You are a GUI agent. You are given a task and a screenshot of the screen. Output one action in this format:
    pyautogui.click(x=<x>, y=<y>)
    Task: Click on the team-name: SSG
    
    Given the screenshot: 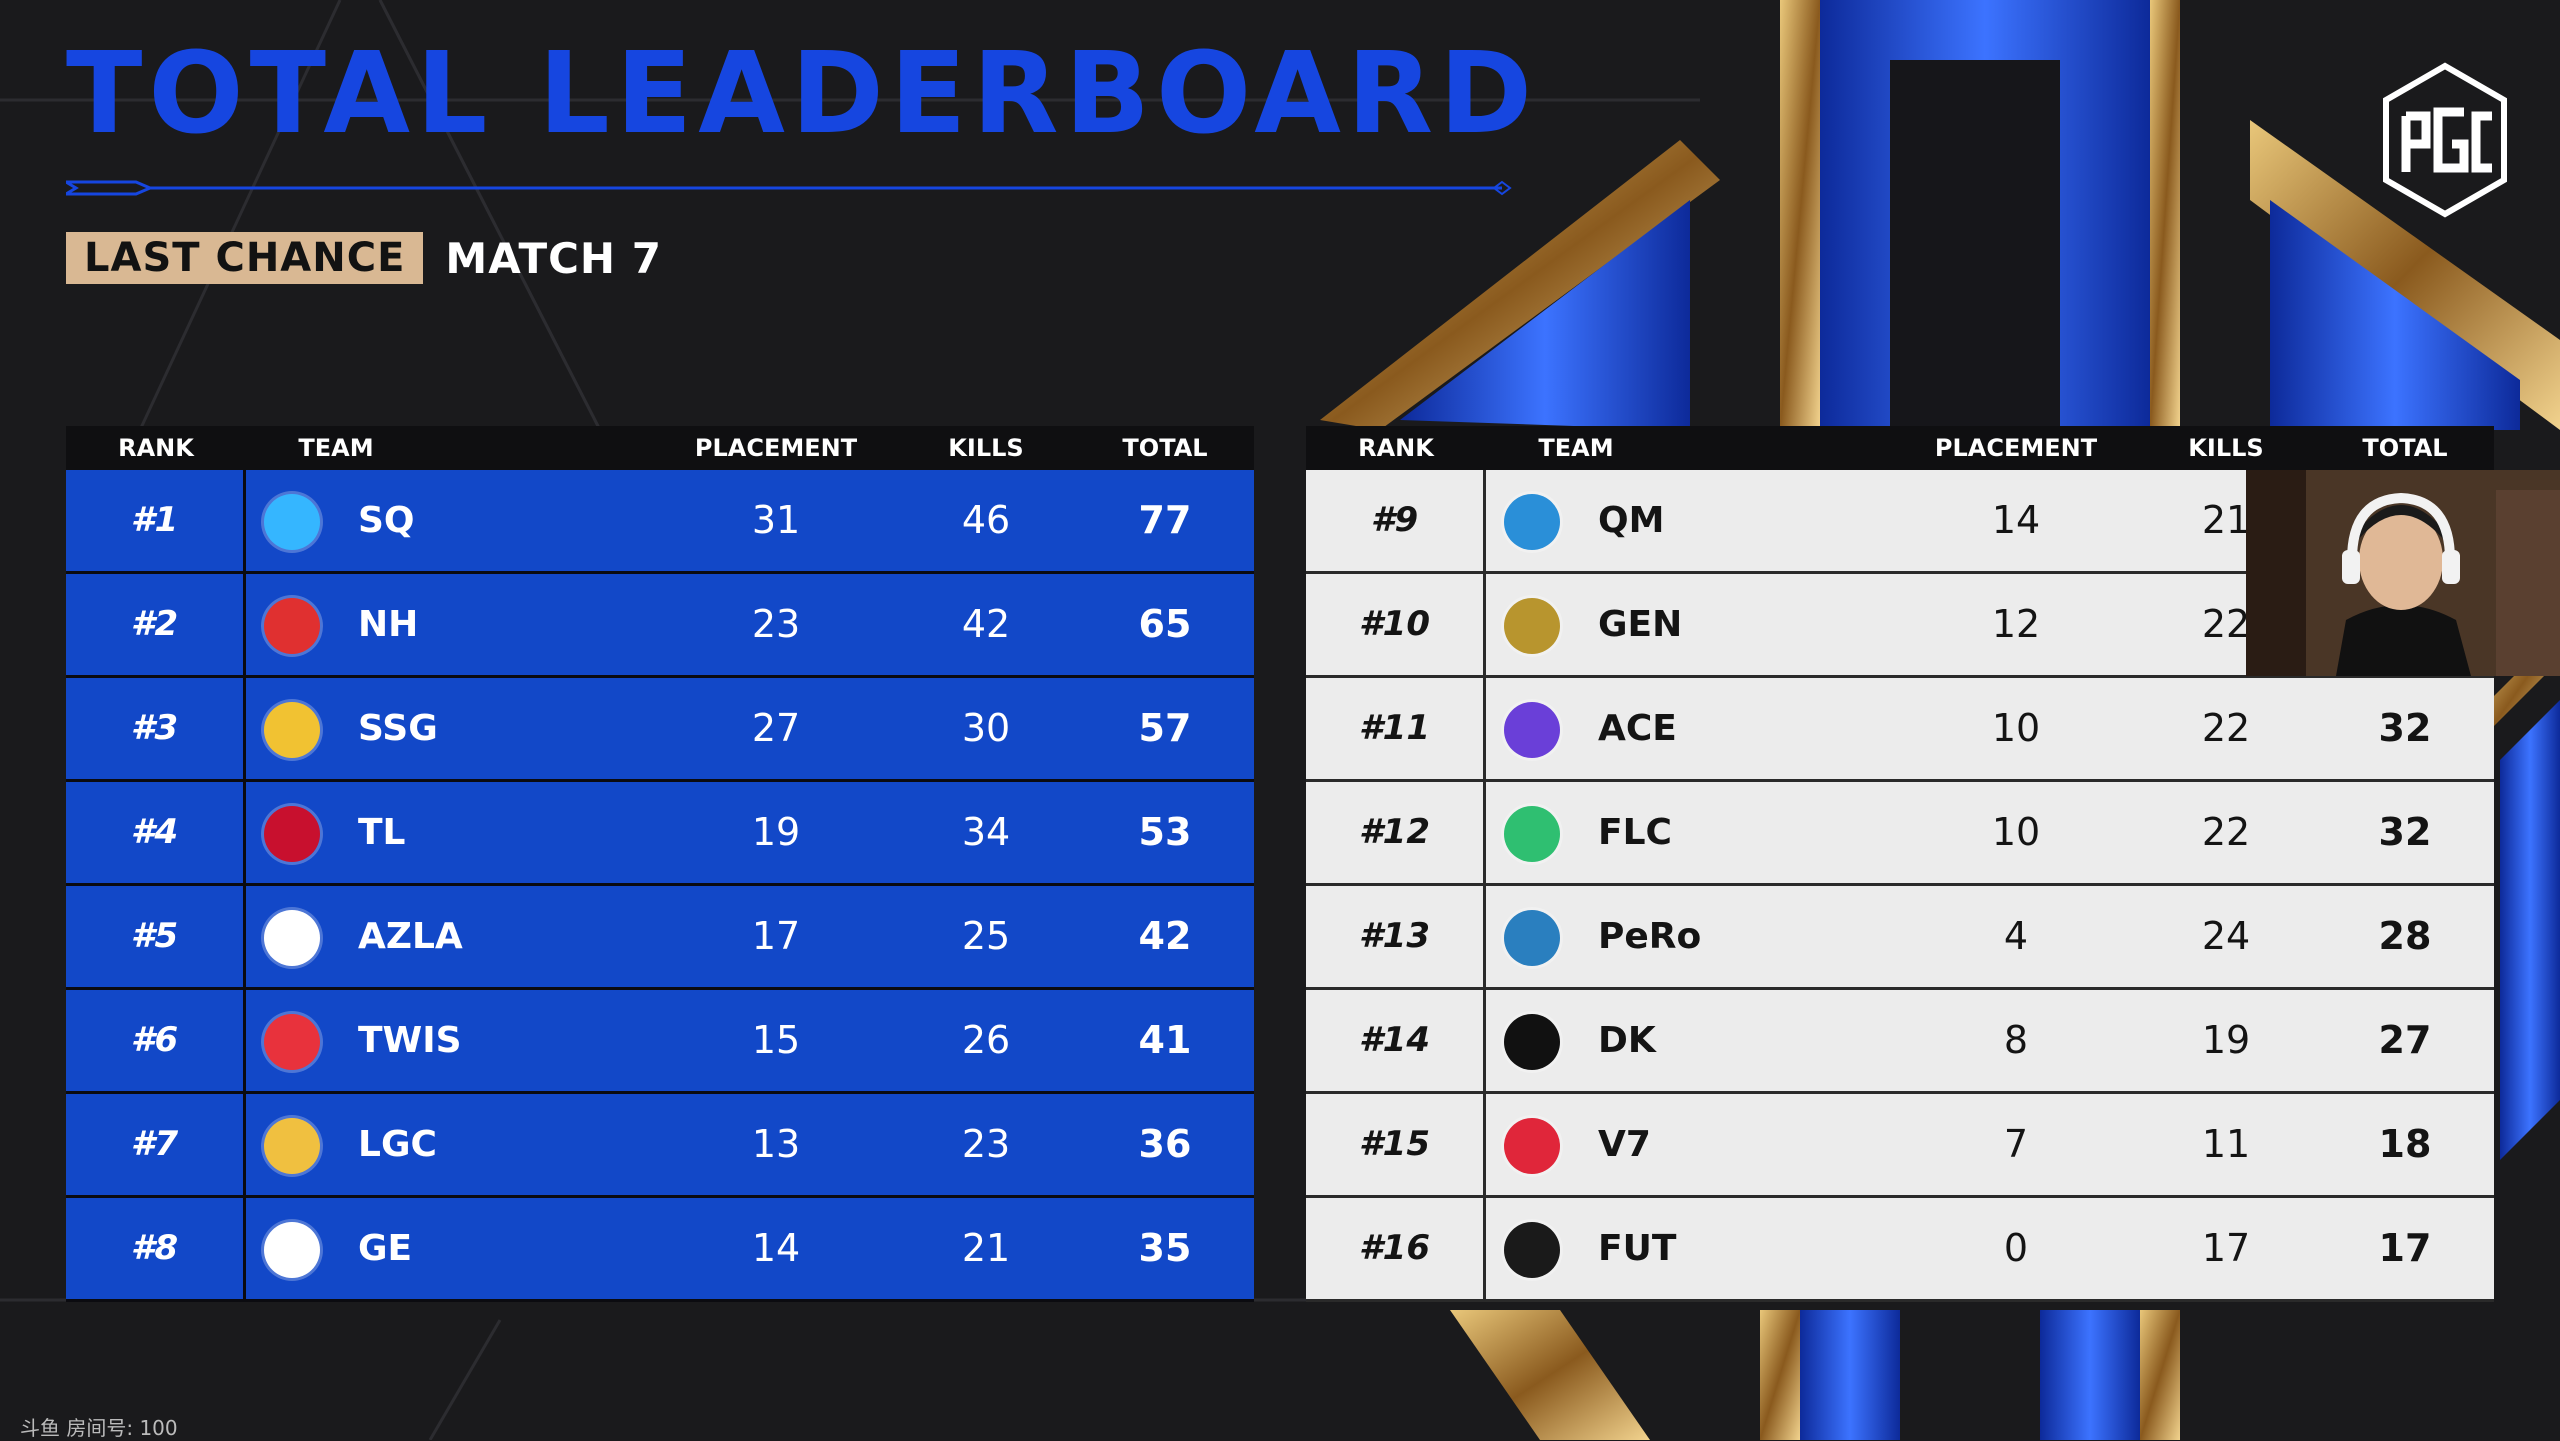 What is the action you would take?
    pyautogui.click(x=398, y=728)
    